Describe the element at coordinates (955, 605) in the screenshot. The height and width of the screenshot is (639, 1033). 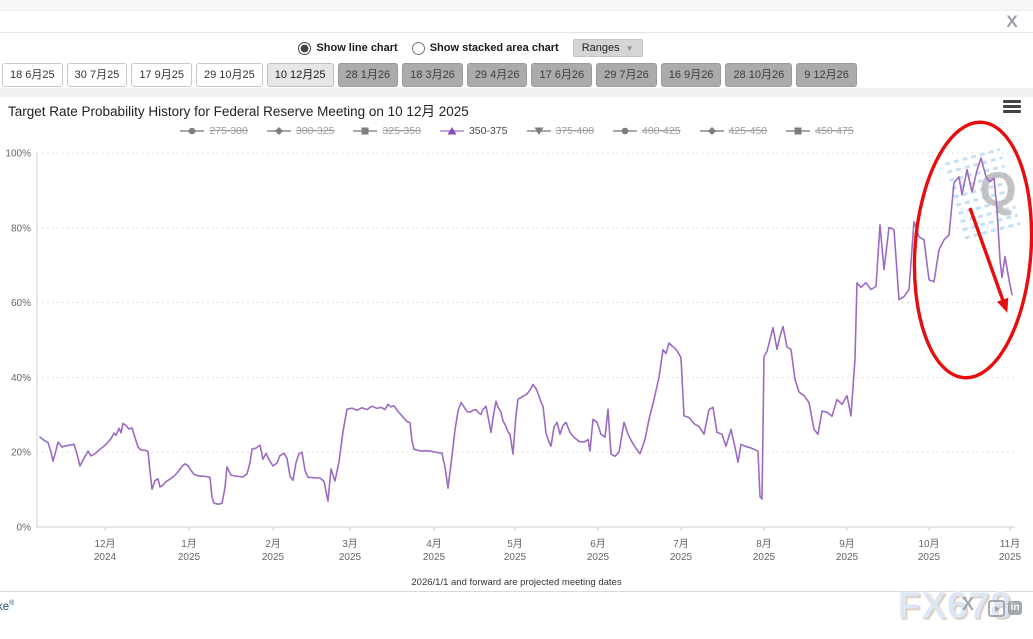
I see `fx678-watermark: FX678` at that location.